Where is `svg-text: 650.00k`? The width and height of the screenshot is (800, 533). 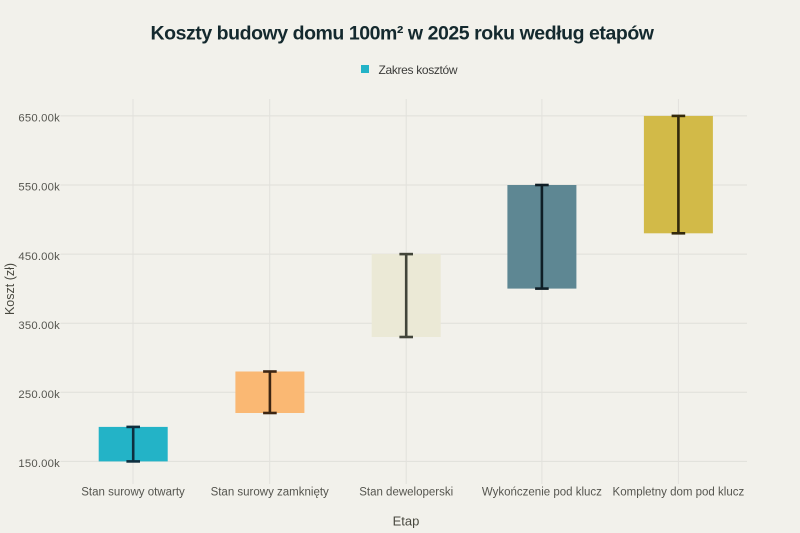
svg-text: 650.00k is located at coordinates (39, 119).